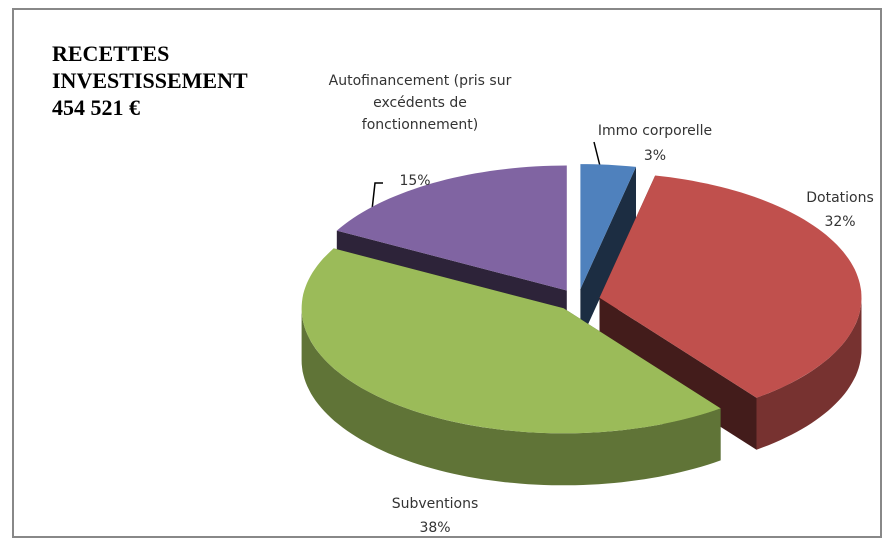 The width and height of the screenshot is (886, 544). I want to click on category-label: Subventions, so click(435, 504).